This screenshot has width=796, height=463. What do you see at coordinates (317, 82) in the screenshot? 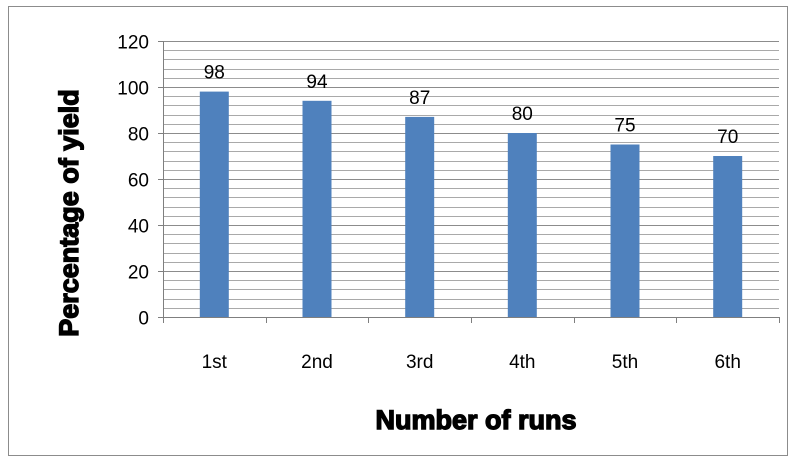
I see `data-label: 94` at bounding box center [317, 82].